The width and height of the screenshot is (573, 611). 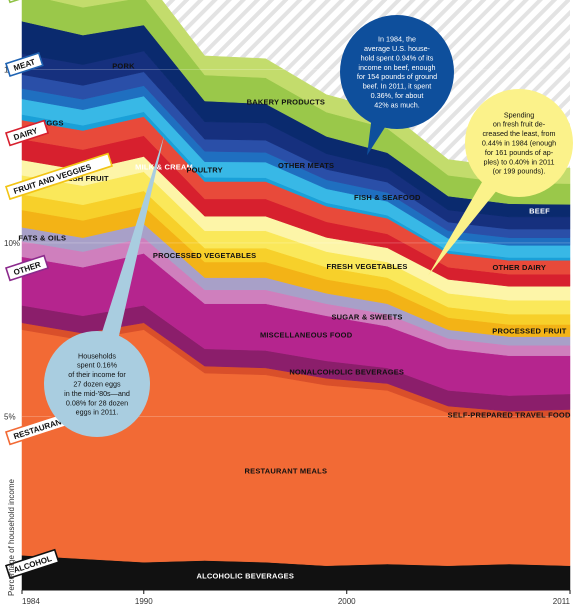 I want to click on series-label-pork: PORK, so click(x=123, y=66).